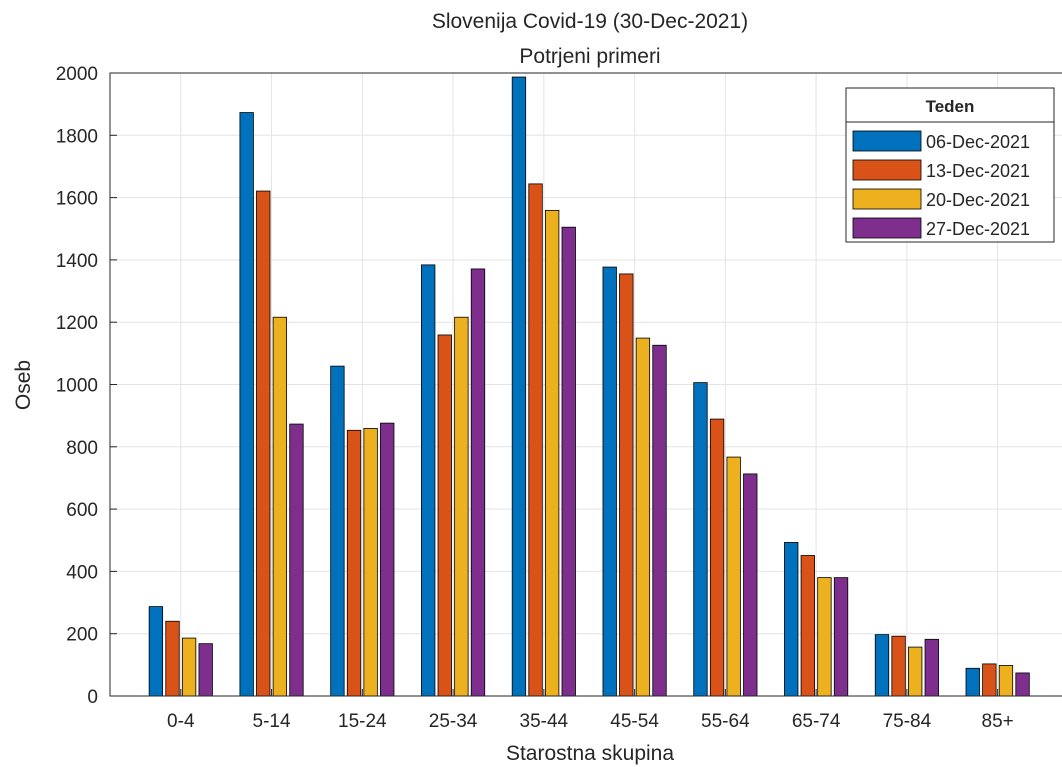  What do you see at coordinates (978, 142) in the screenshot?
I see `legend-label: 06-Dec-2021` at bounding box center [978, 142].